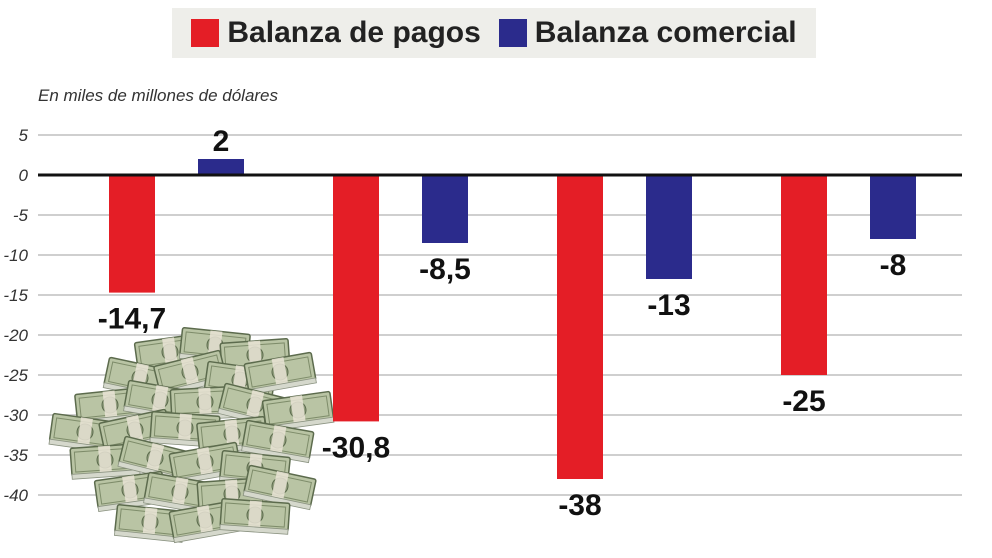 This screenshot has height=558, width=992. I want to click on data-label: 2, so click(221, 141).